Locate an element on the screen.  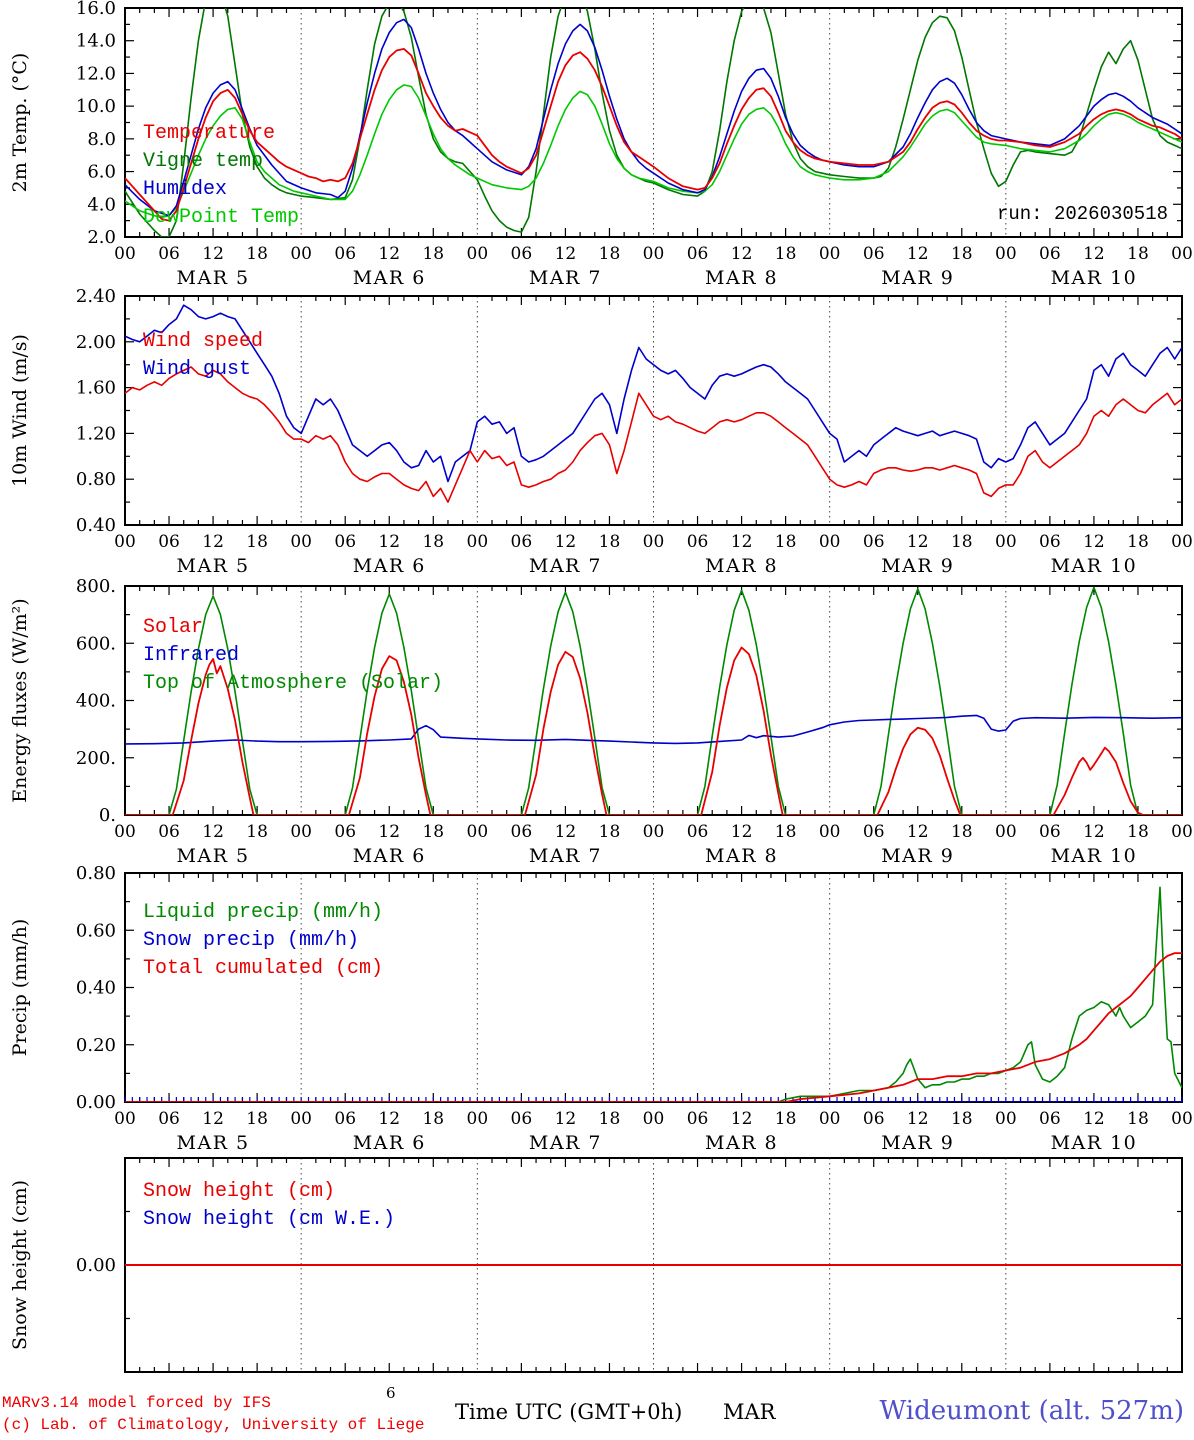
y-tick-labels: 0.80 0.60 0.40 0.20 0.00 is located at coordinates (96, 988).